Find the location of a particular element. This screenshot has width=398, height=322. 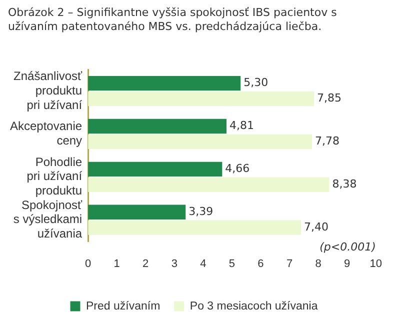

x-tick-label: 5 is located at coordinates (232, 264).